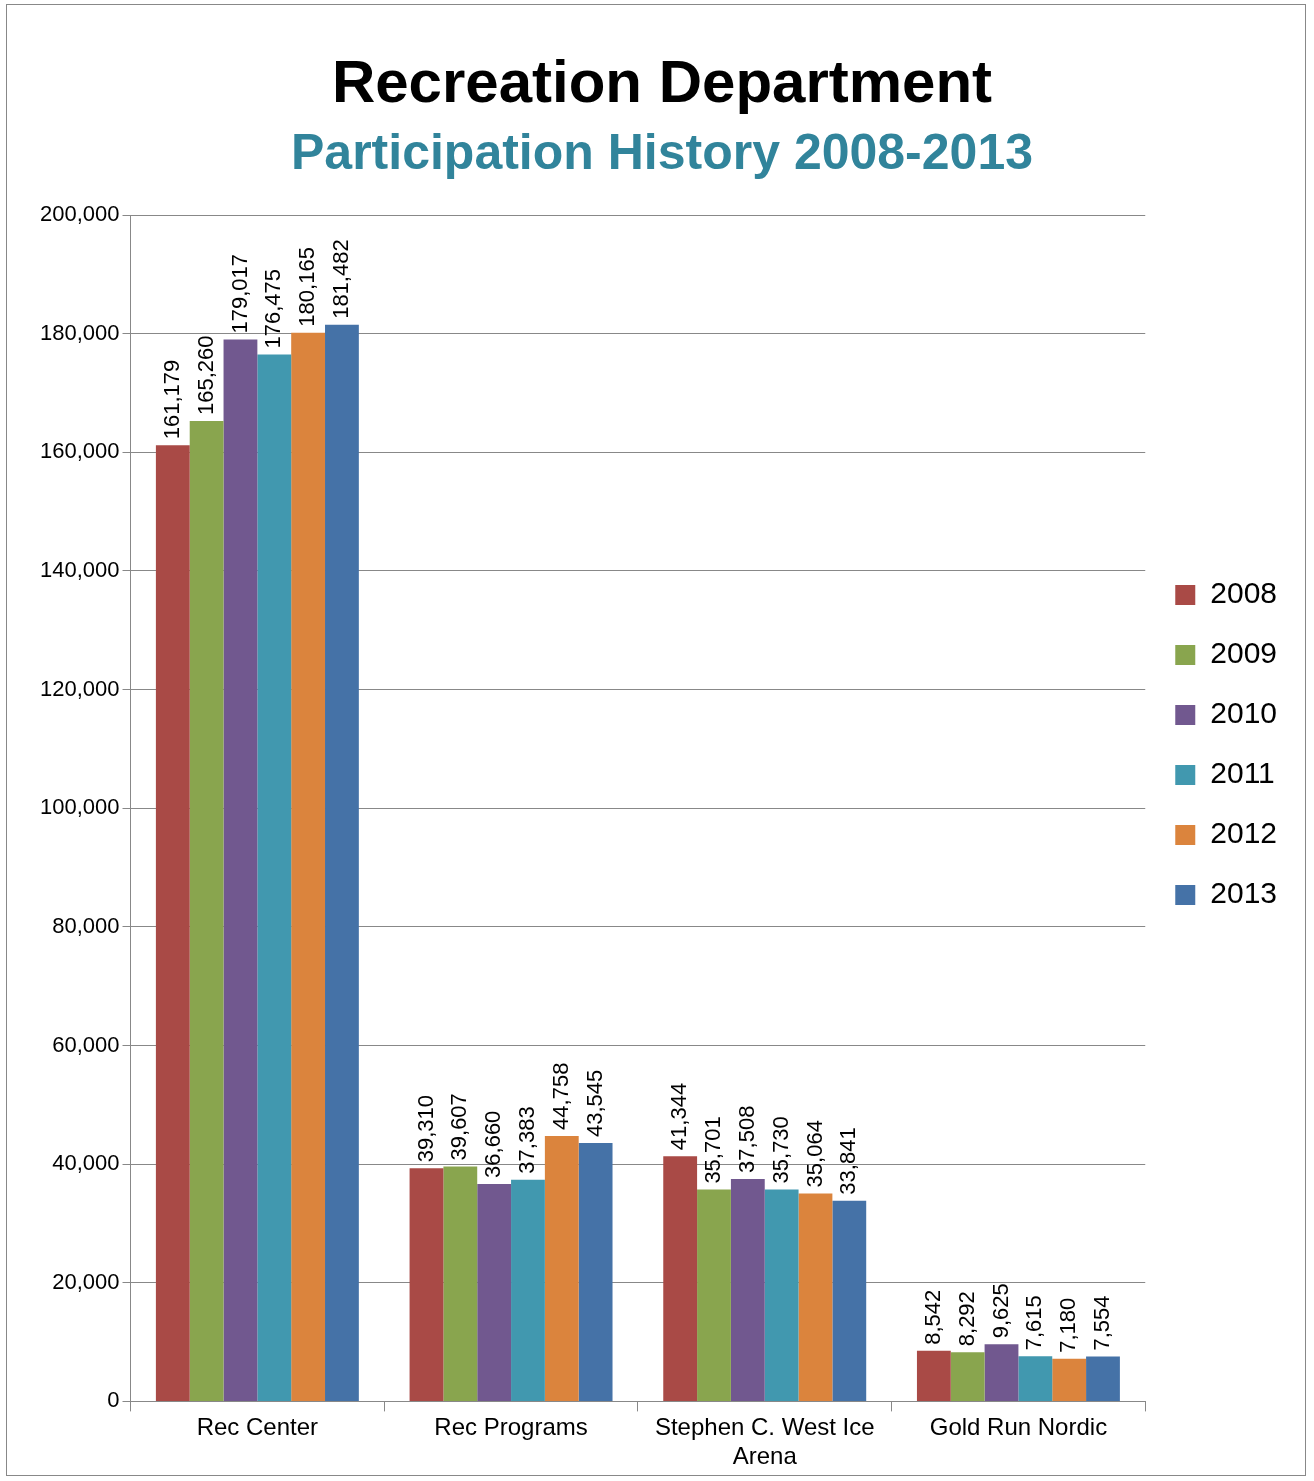 This screenshot has height=1481, width=1314. Describe the element at coordinates (425, 1128) in the screenshot. I see `data-label: 39,310` at that location.